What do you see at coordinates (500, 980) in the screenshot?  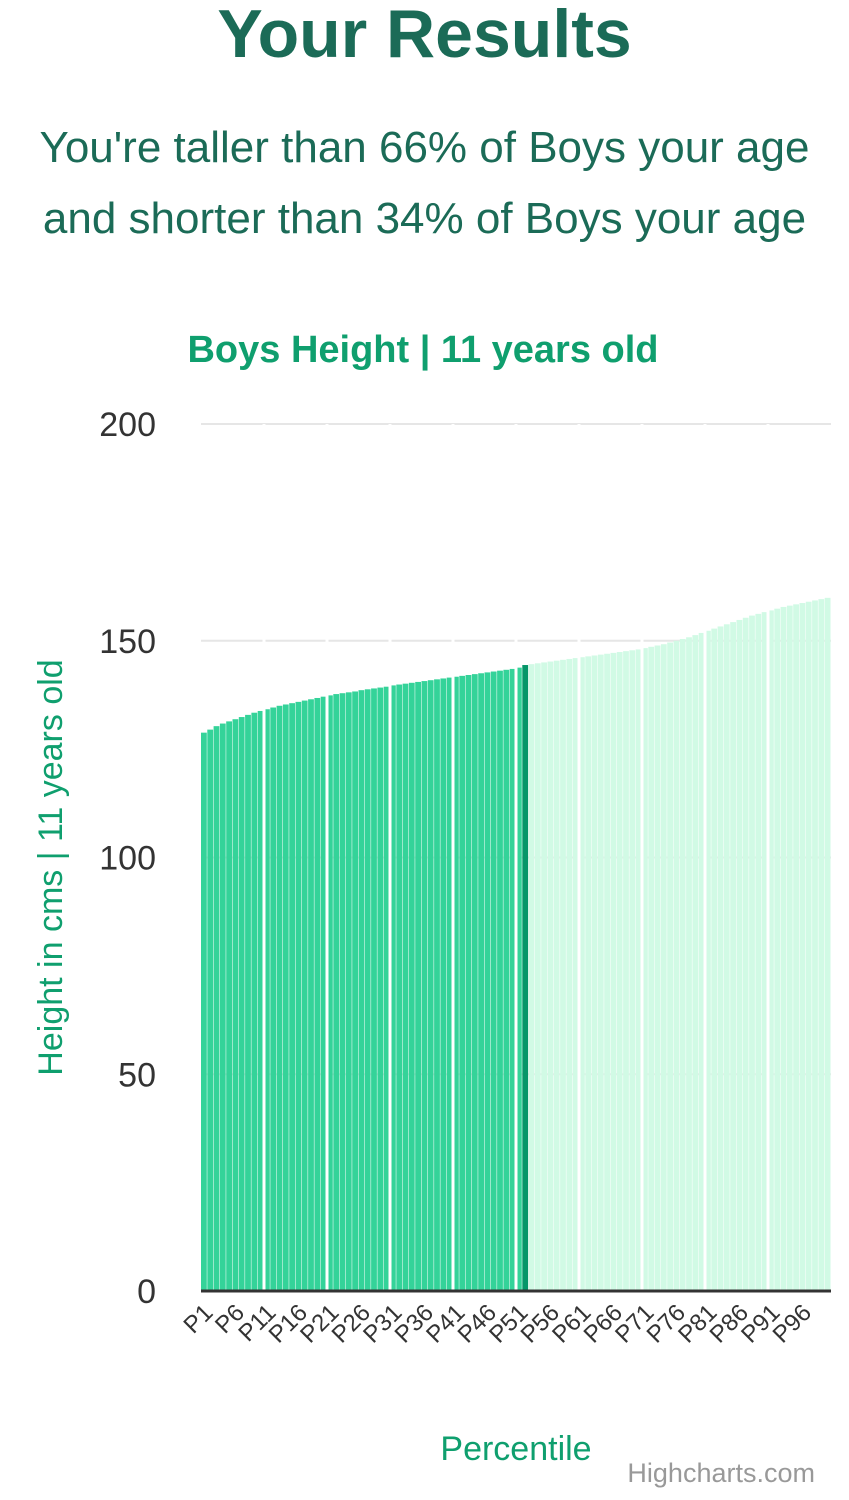 I see `bar-p48` at bounding box center [500, 980].